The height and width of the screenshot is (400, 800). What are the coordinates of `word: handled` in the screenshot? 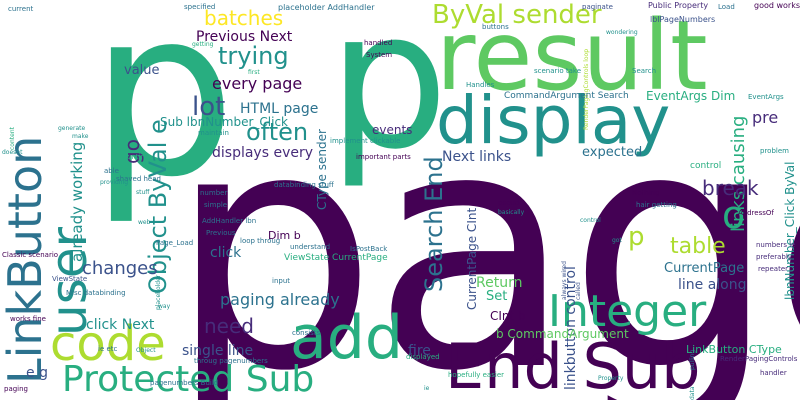 It's located at (378, 43).